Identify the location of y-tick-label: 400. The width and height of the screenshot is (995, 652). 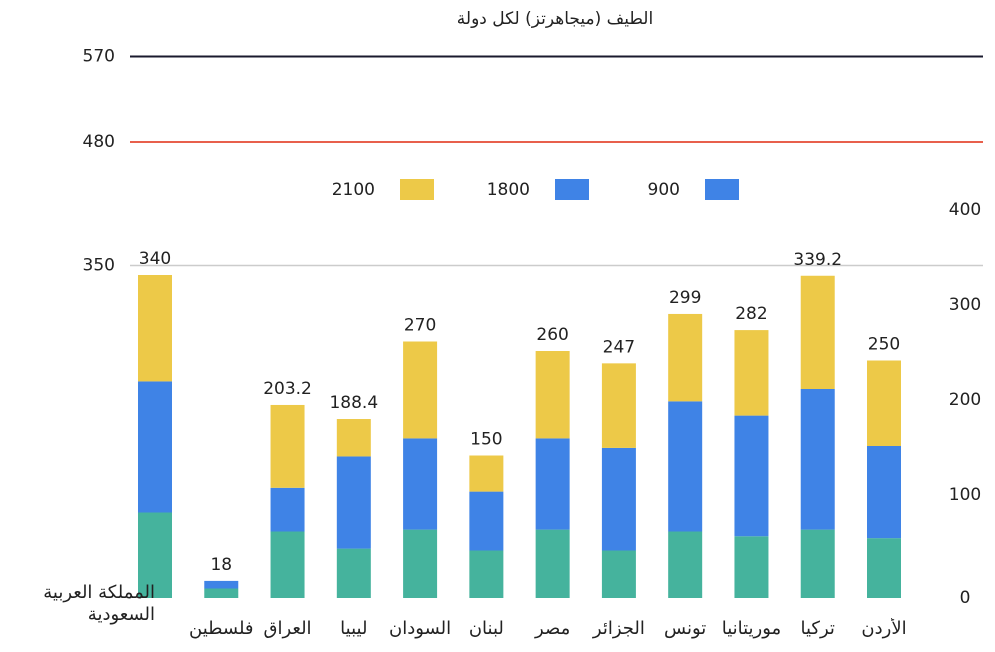
(965, 210).